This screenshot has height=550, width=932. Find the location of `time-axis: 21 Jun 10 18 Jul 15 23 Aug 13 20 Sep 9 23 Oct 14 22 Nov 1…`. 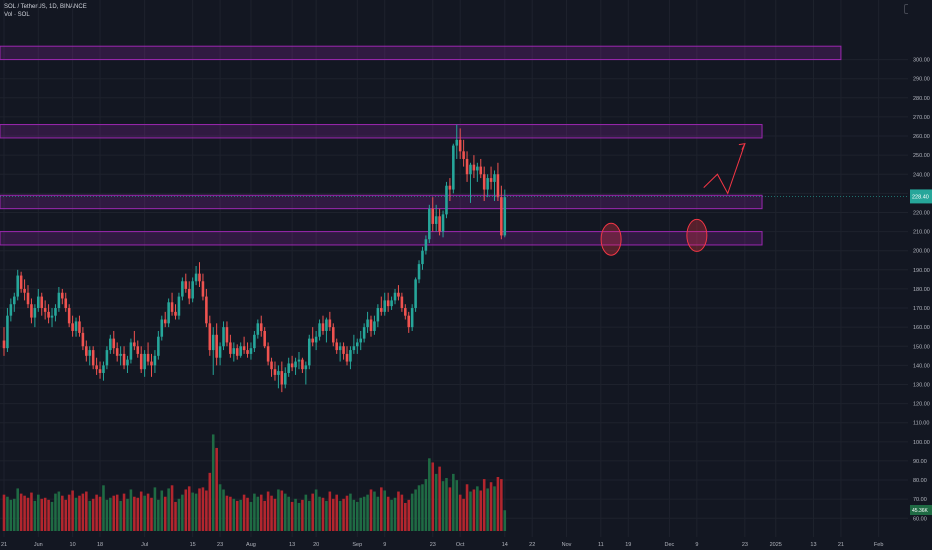

time-axis: 21 Jun 10 18 Jul 15 23 Aug 13 20 Sep 9 23 Oct 14 22 Nov 1… is located at coordinates (466, 543).